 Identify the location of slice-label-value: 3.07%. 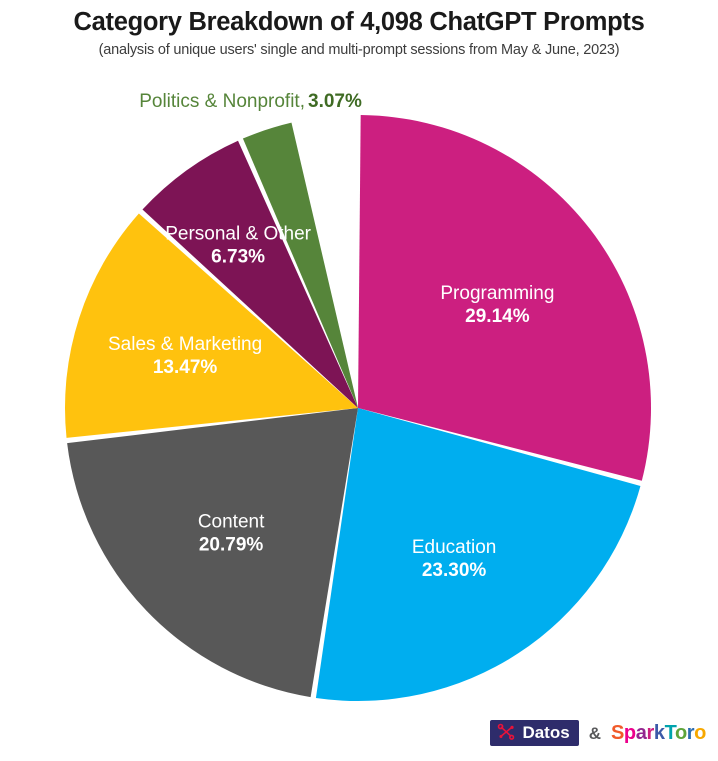
(335, 101).